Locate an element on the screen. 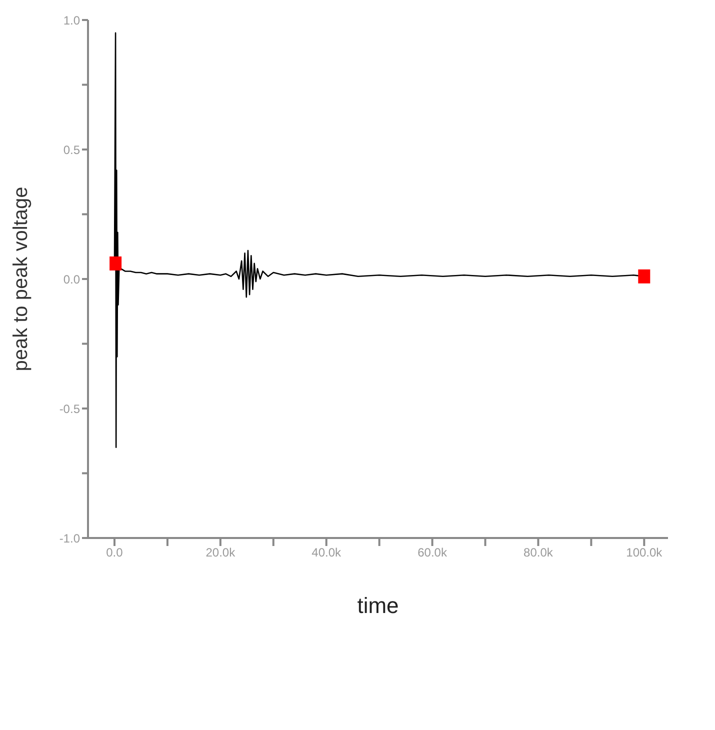 Image resolution: width=715 pixels, height=730 pixels. x-tick-label: 60.0k is located at coordinates (433, 553).